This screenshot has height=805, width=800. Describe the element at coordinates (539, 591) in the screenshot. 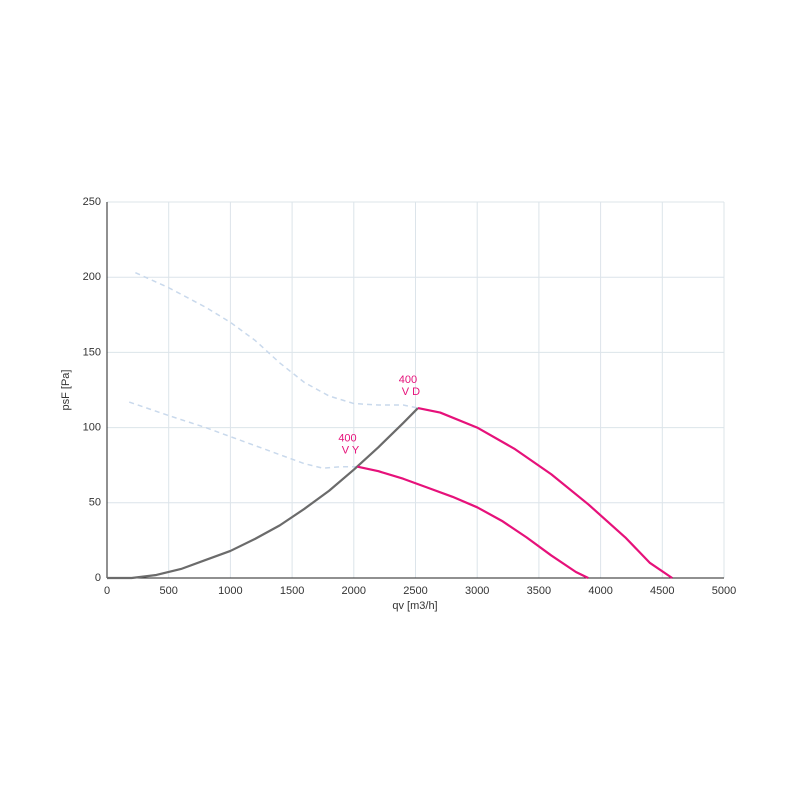

I see `x-tick-label: 3500` at that location.